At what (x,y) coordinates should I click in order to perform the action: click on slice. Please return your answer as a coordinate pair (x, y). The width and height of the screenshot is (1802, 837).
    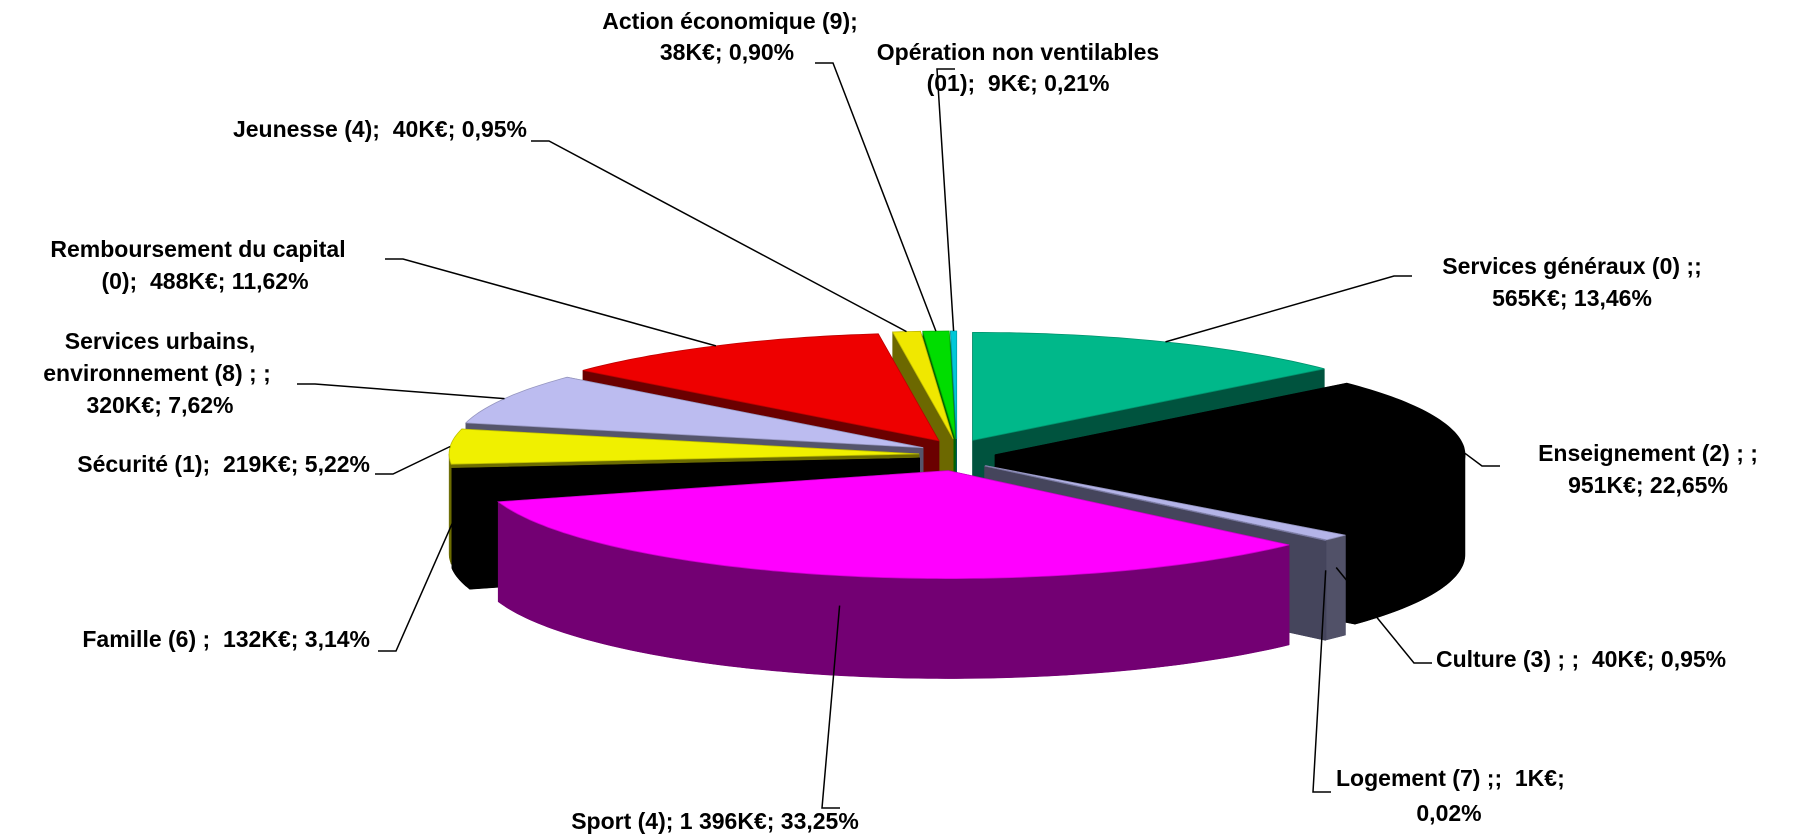
    Looking at the image, I should click on (893, 574).